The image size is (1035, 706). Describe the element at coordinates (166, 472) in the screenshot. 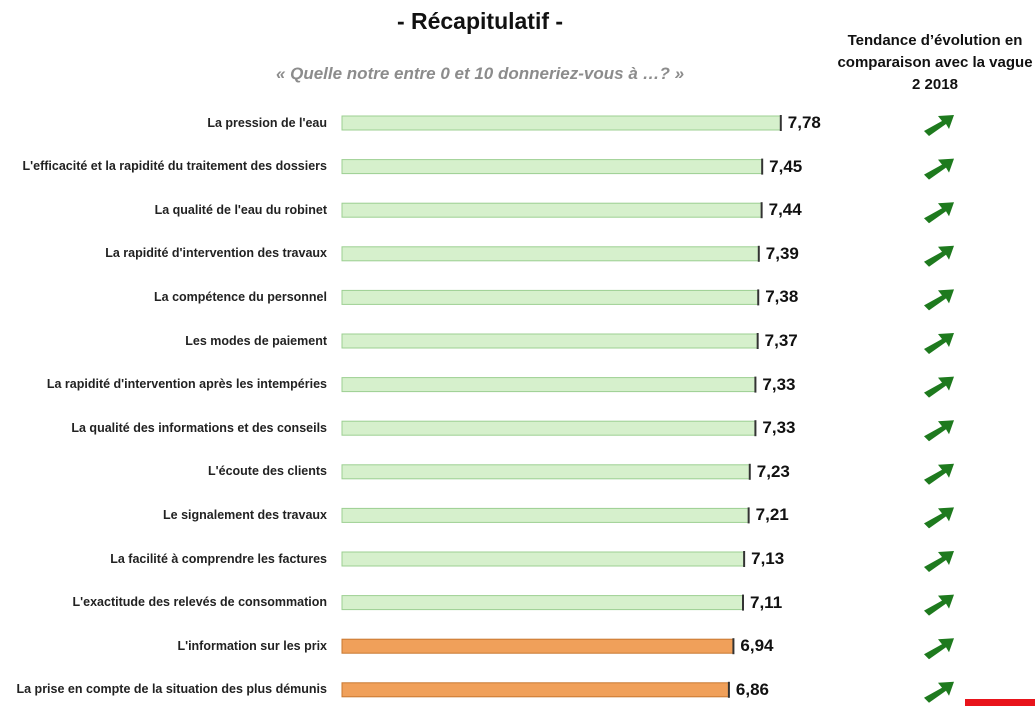

I see `category-label: L'écoute des clients` at that location.